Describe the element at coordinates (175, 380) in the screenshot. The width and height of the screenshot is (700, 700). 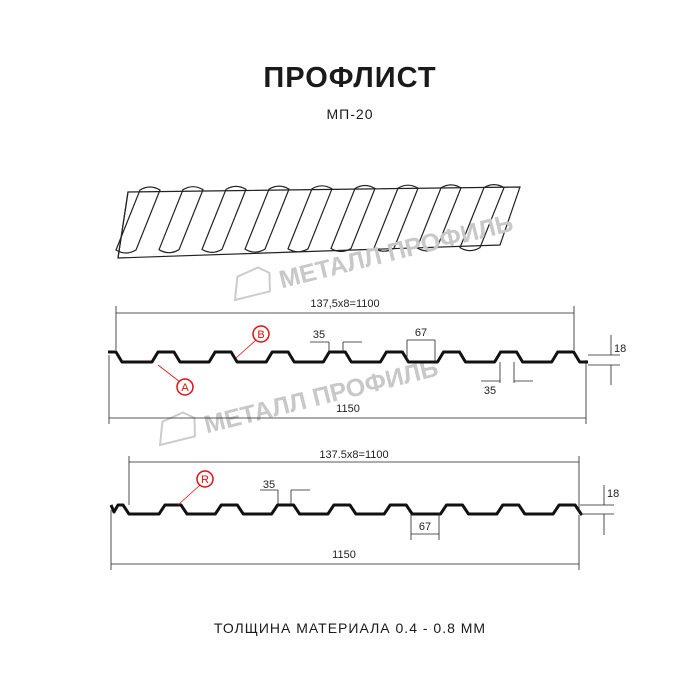
I see `marker-a: A` at that location.